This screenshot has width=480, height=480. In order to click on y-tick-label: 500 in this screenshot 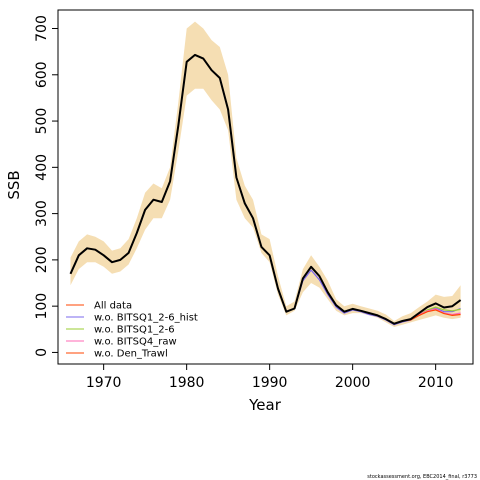, I will do `click(42, 121)`.